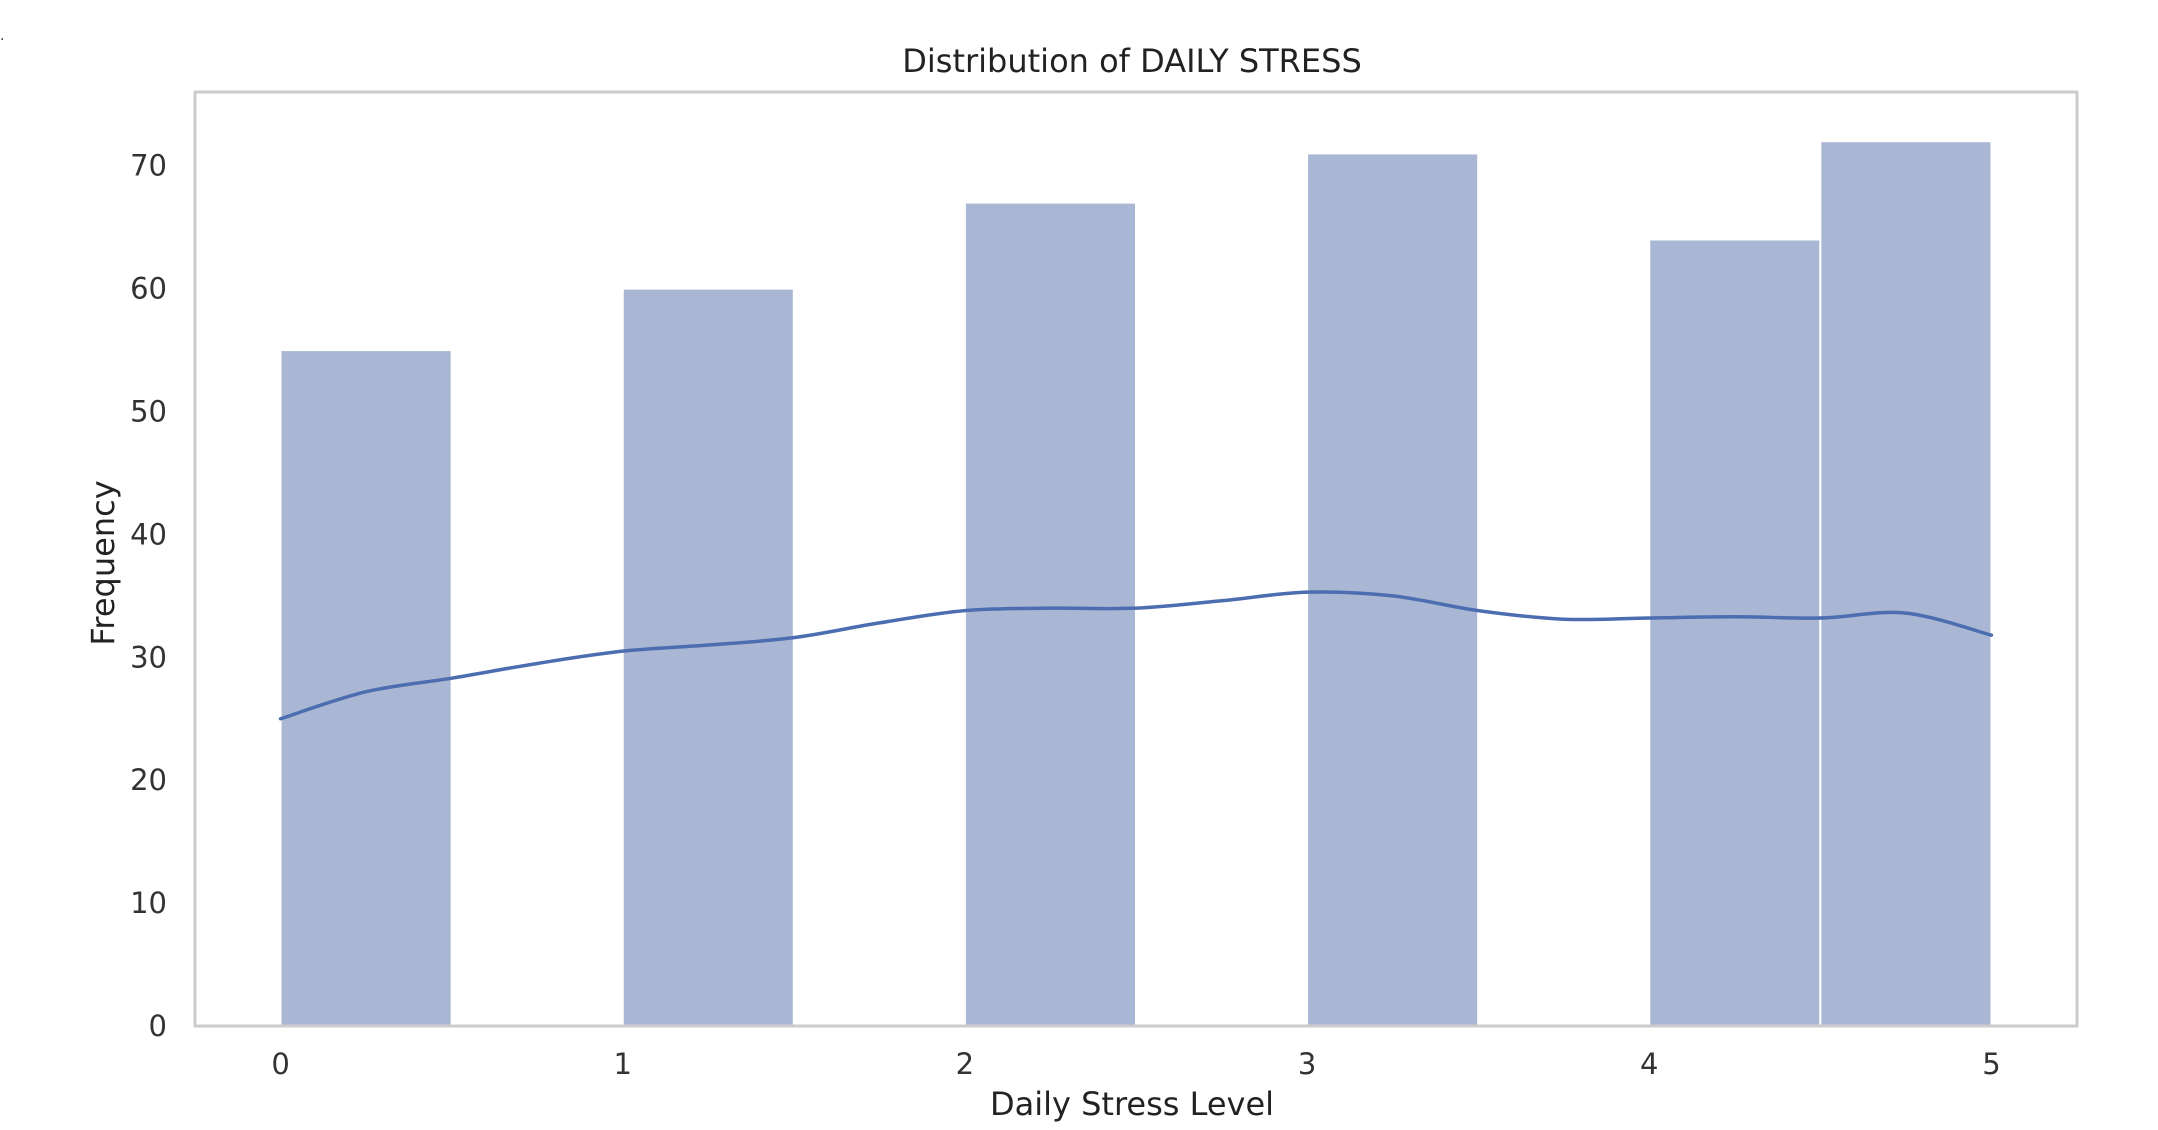  What do you see at coordinates (103, 562) in the screenshot?
I see `y-axis-label: Frequency` at bounding box center [103, 562].